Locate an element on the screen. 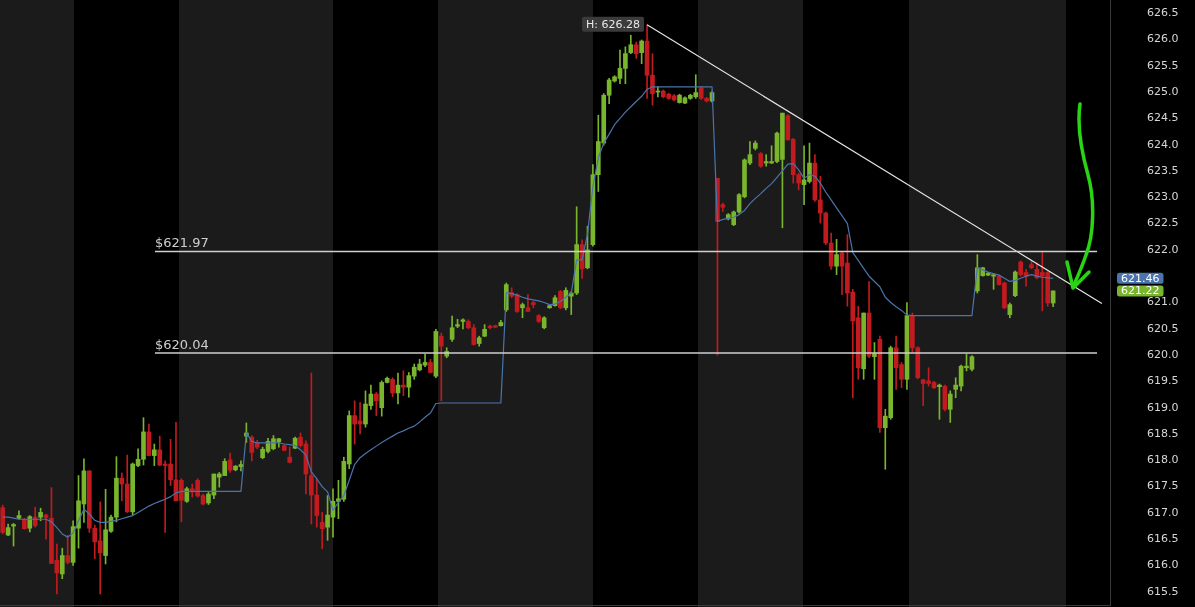  y-tick-label: 615.5 is located at coordinates (1163, 591).